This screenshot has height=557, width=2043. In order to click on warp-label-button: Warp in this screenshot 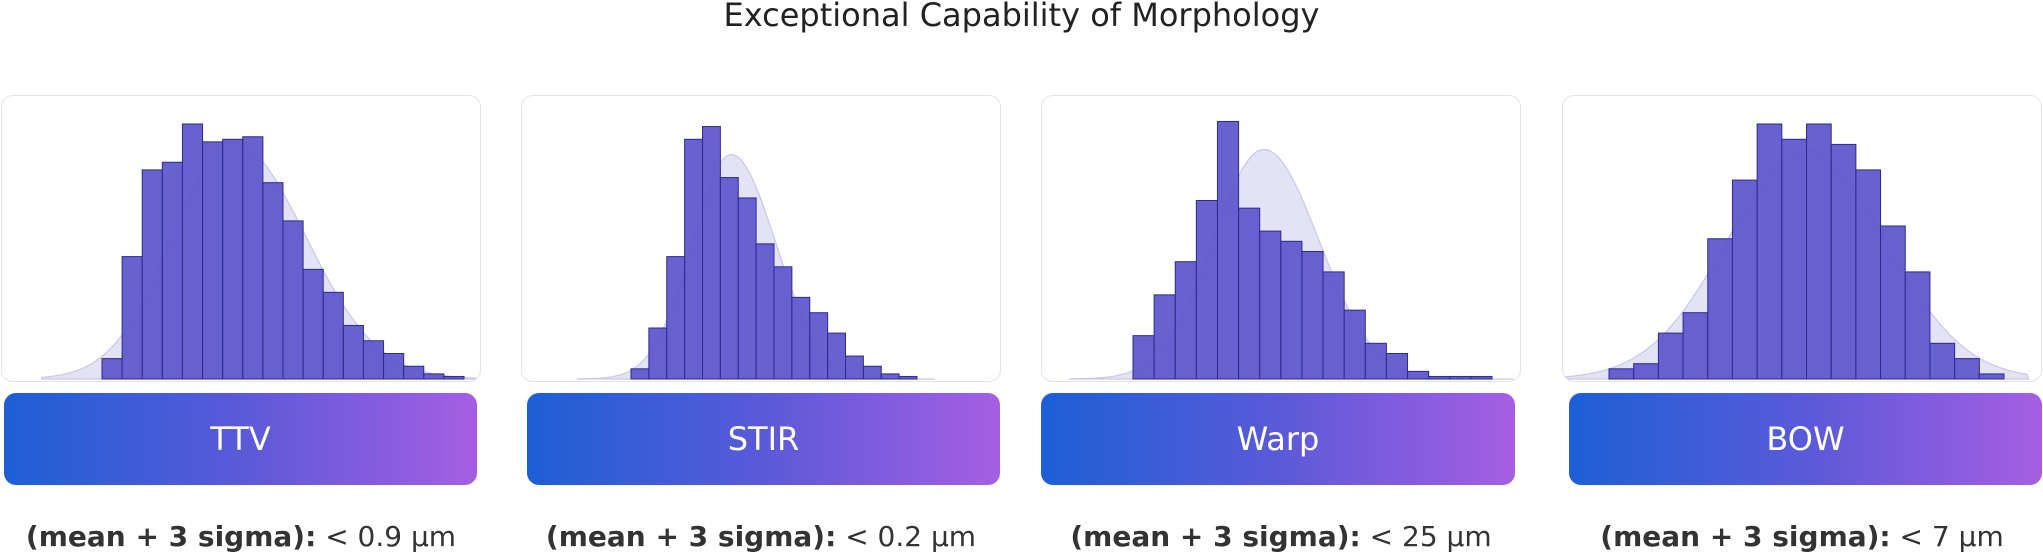, I will do `click(1278, 439)`.